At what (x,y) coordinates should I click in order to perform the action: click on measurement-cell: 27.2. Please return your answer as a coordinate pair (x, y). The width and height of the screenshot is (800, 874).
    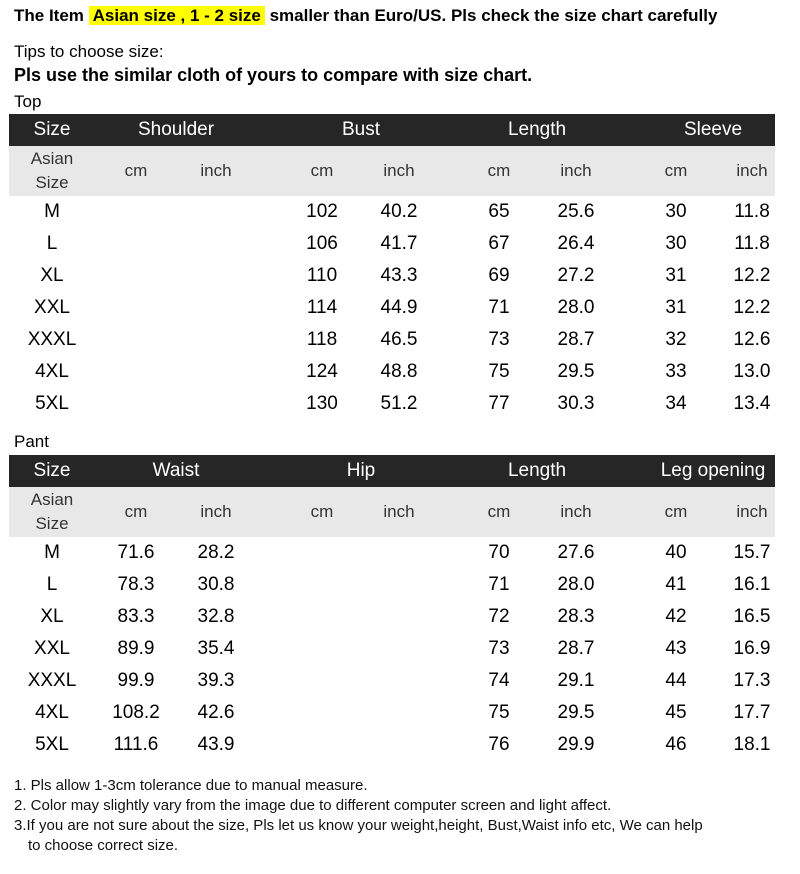
    Looking at the image, I should click on (576, 275).